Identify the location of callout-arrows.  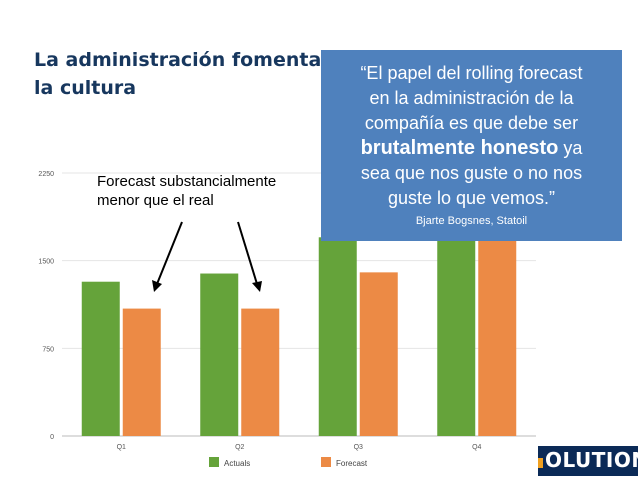
(207, 256).